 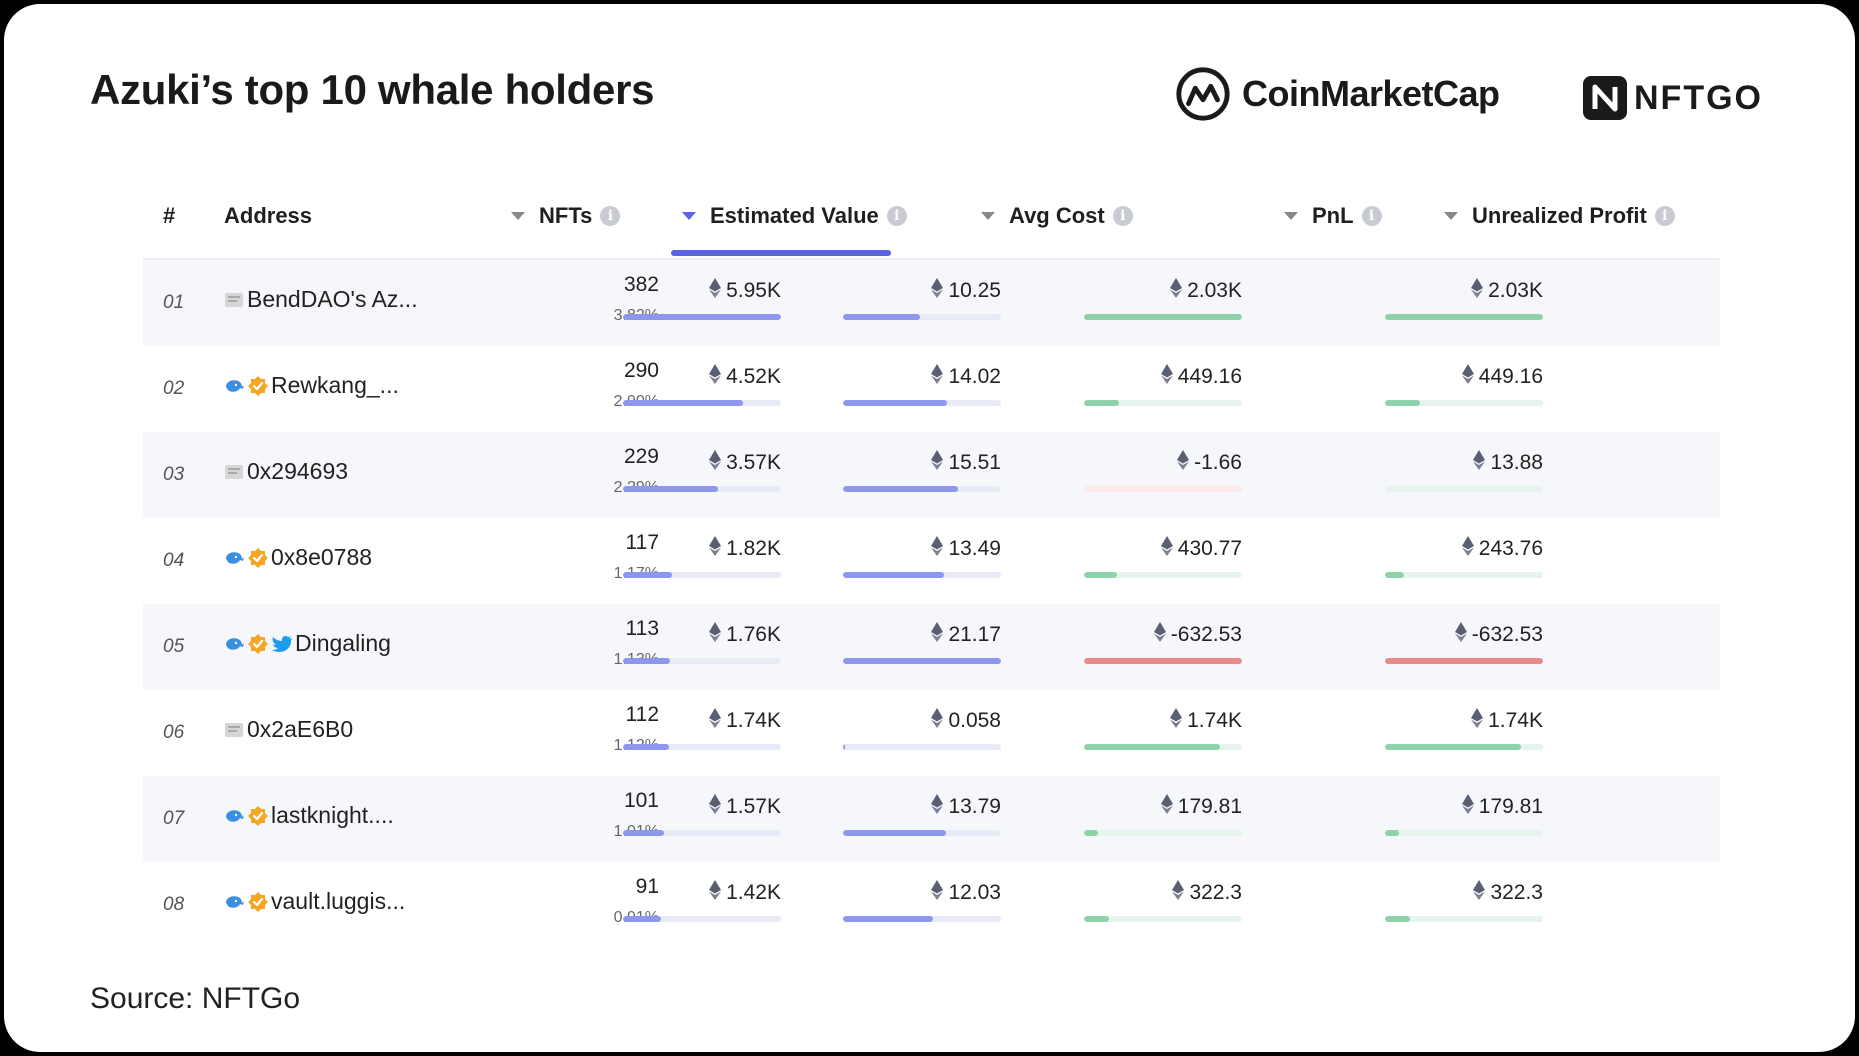 I want to click on unrealized-profit-value: 449.16, so click(x=1510, y=376).